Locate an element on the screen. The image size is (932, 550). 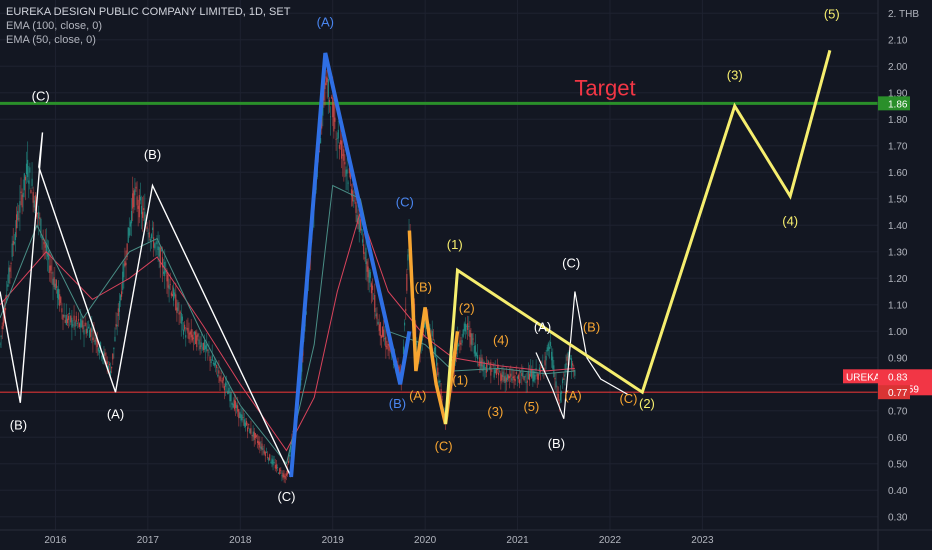
price-tick-label: 1.00 is located at coordinates (898, 332).